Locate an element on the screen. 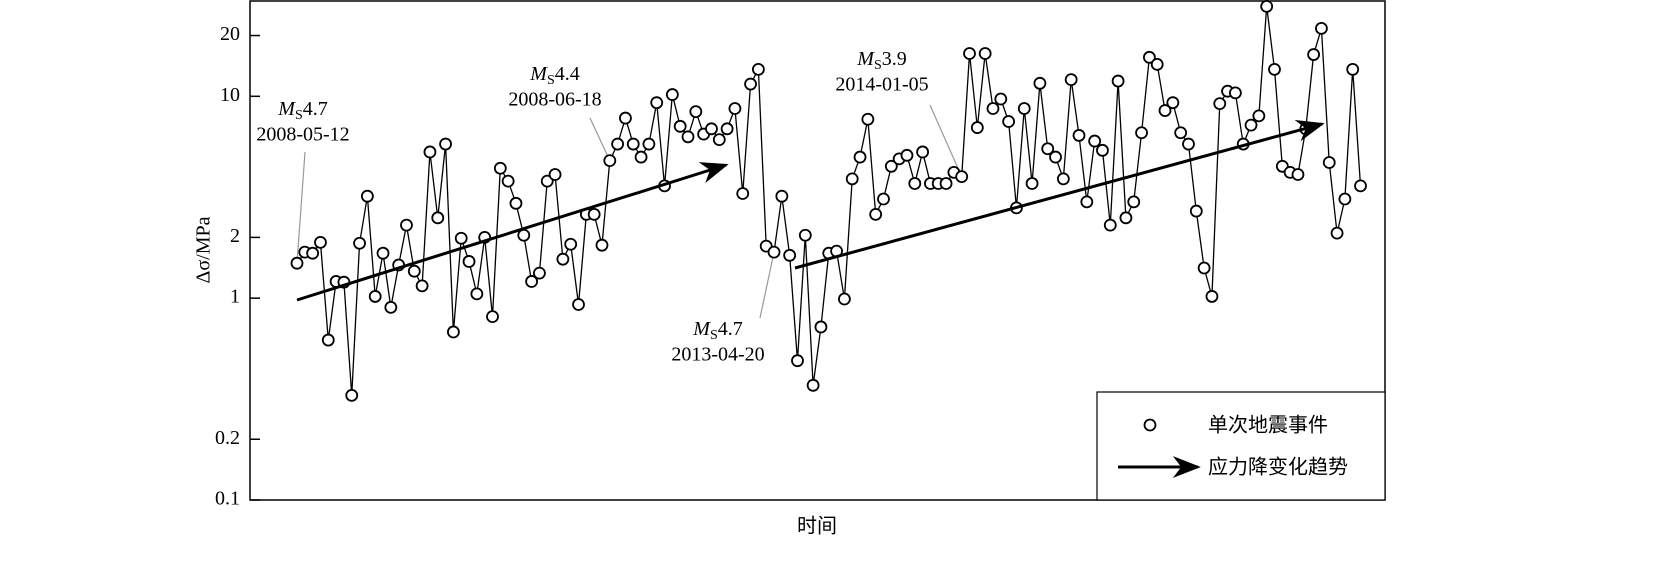 Image resolution: width=1654 pixels, height=567 pixels. legend-label: 应力降变化趋势 is located at coordinates (1278, 467).